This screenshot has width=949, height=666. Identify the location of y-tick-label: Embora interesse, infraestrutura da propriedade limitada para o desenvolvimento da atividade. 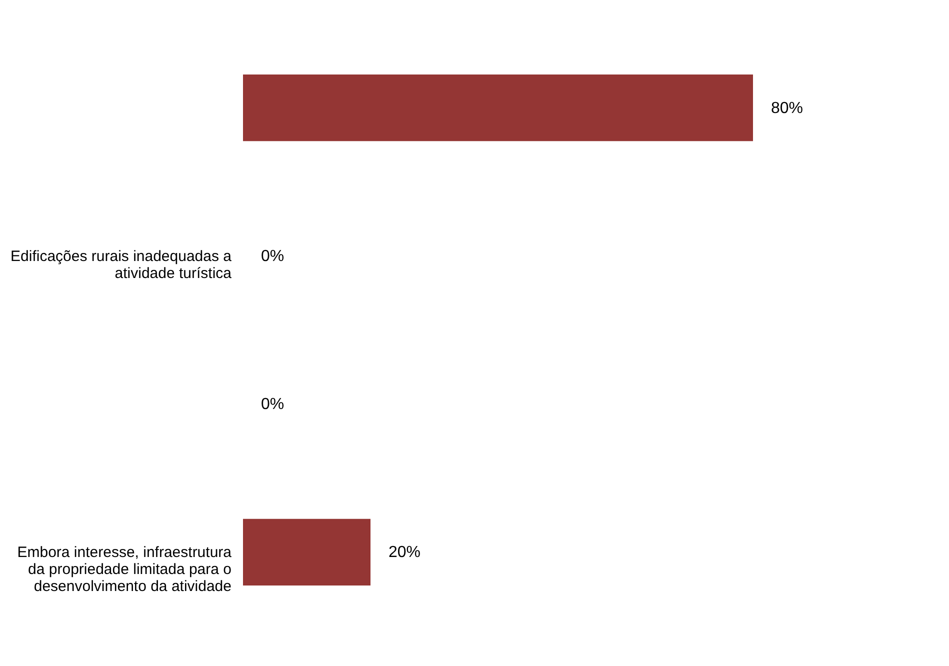
(124, 570).